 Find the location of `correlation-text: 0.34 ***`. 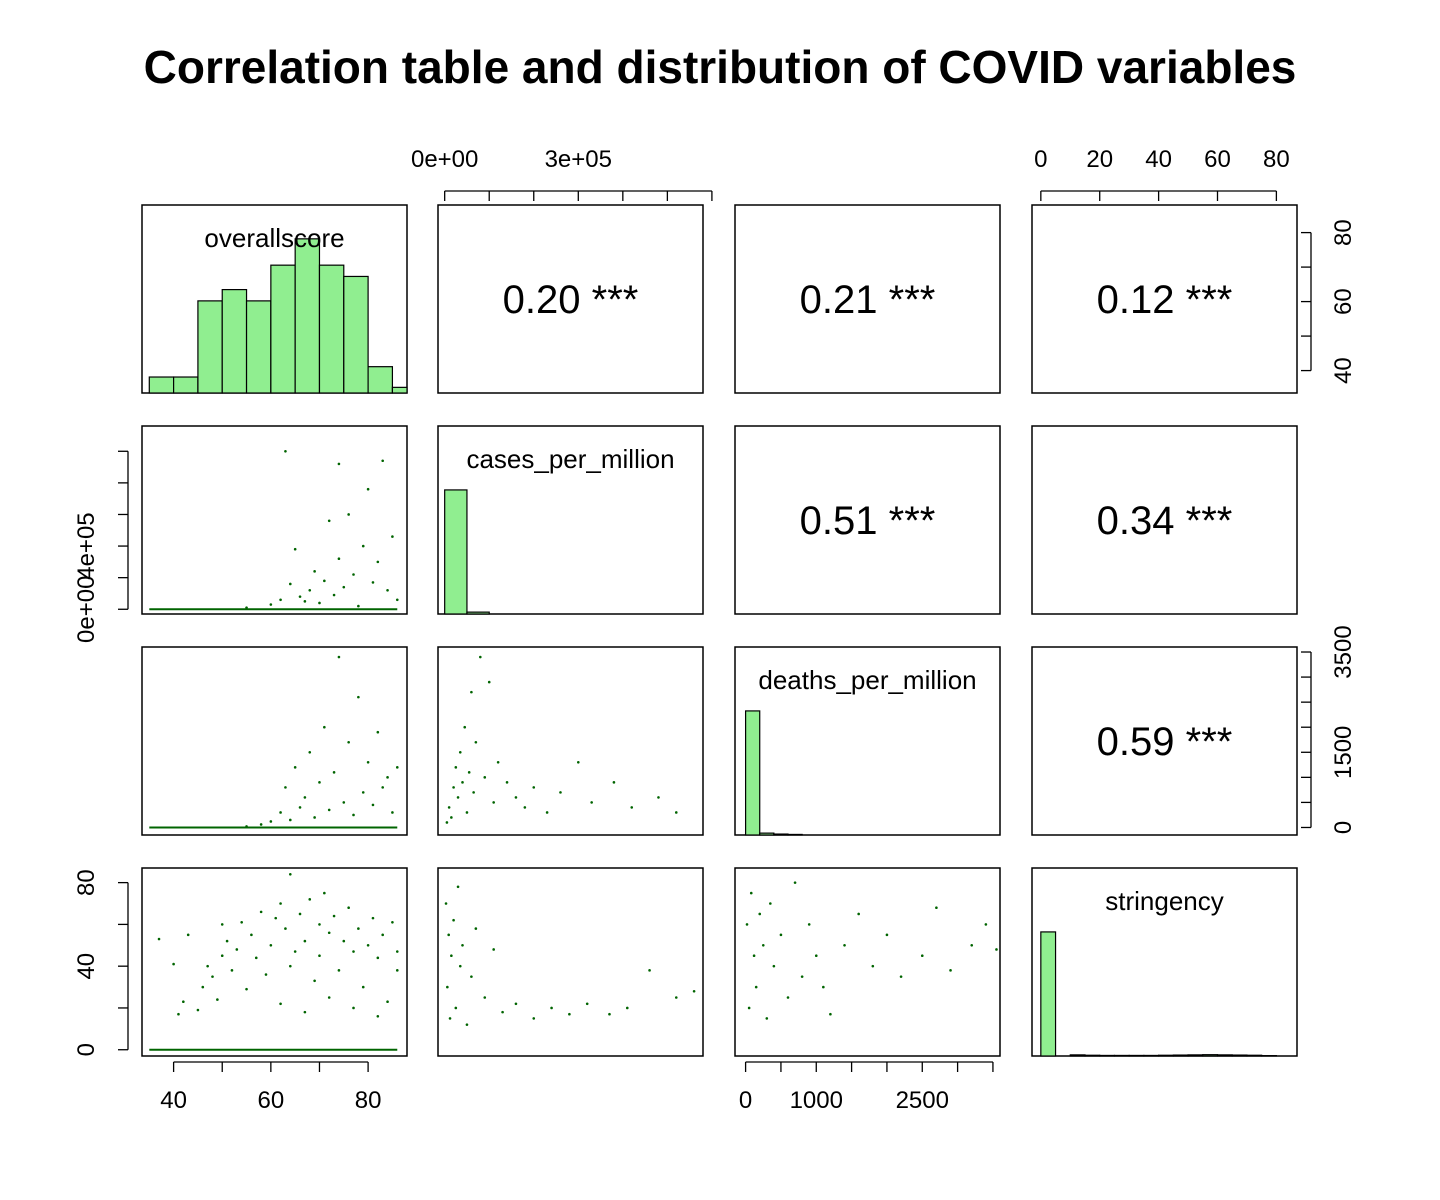

correlation-text: 0.34 *** is located at coordinates (1165, 521).